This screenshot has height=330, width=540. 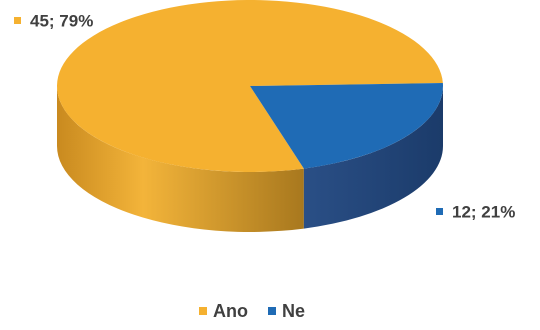 What do you see at coordinates (346, 125) in the screenshot?
I see `slice-ne` at bounding box center [346, 125].